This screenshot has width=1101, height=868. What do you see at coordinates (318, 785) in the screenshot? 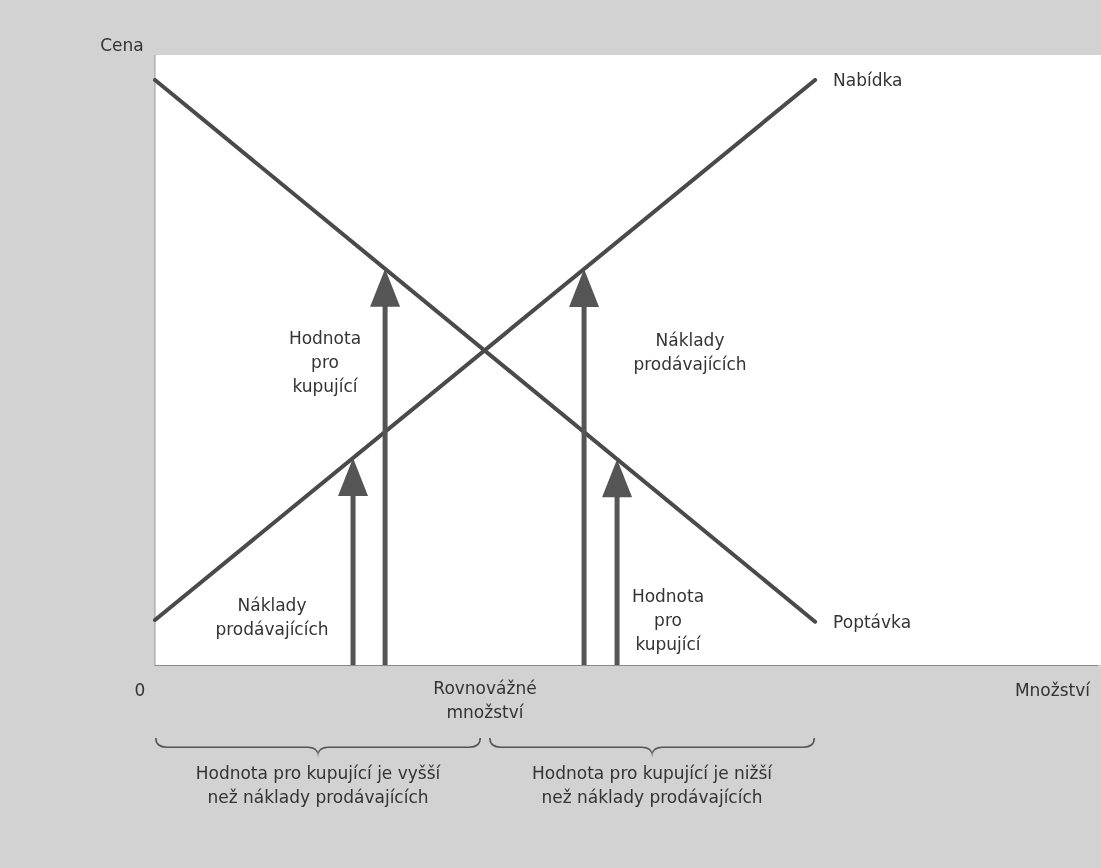
I see `text: Hodnota pro kupující je vyšší než náklady prodávajících` at bounding box center [318, 785].